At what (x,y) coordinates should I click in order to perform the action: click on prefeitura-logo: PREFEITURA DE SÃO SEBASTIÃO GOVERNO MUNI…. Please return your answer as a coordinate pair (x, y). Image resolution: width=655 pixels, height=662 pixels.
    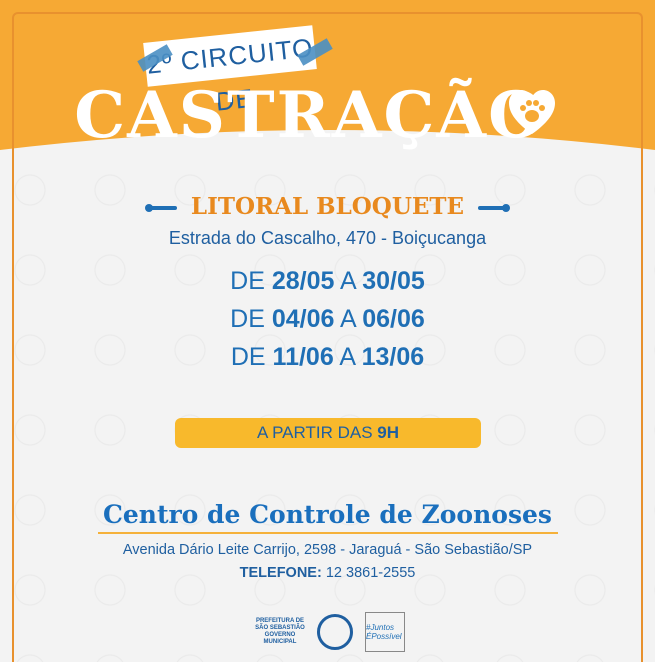
    Looking at the image, I should click on (280, 631).